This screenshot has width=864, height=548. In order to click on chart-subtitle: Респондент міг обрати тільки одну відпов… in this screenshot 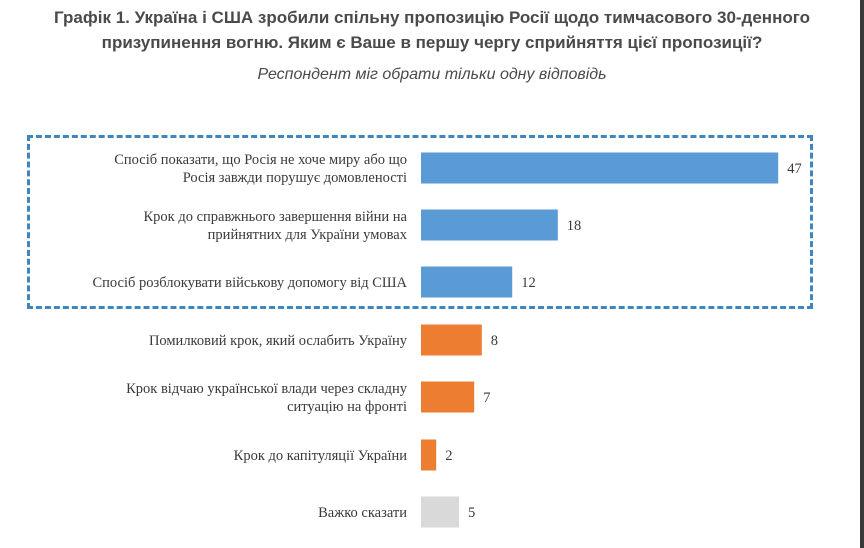, I will do `click(432, 74)`.